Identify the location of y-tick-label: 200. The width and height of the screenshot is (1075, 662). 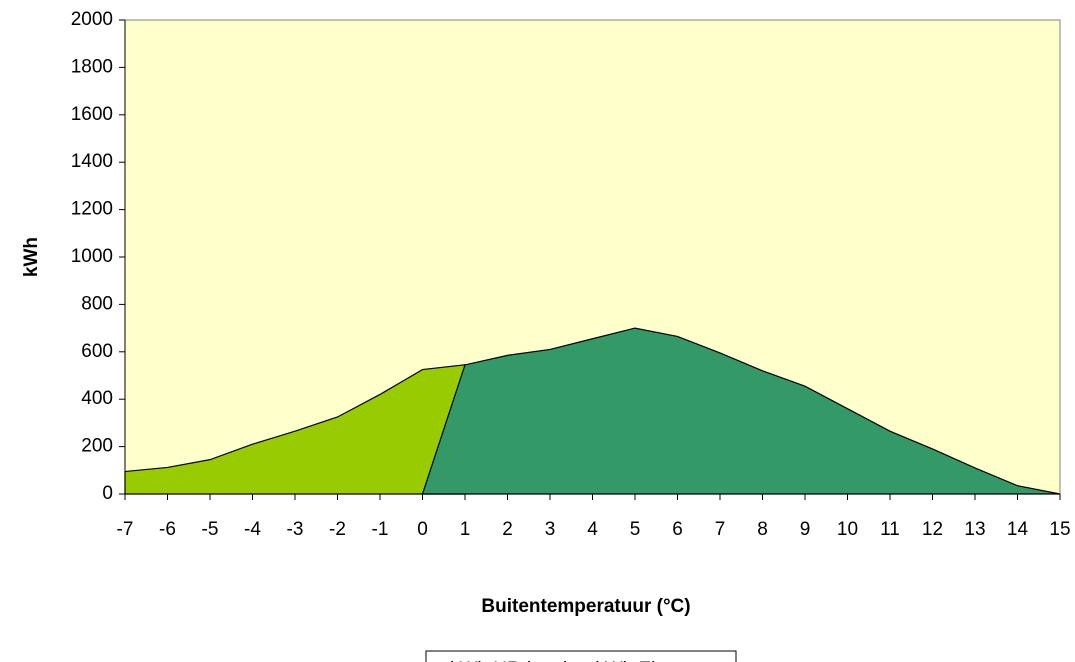
(97, 446).